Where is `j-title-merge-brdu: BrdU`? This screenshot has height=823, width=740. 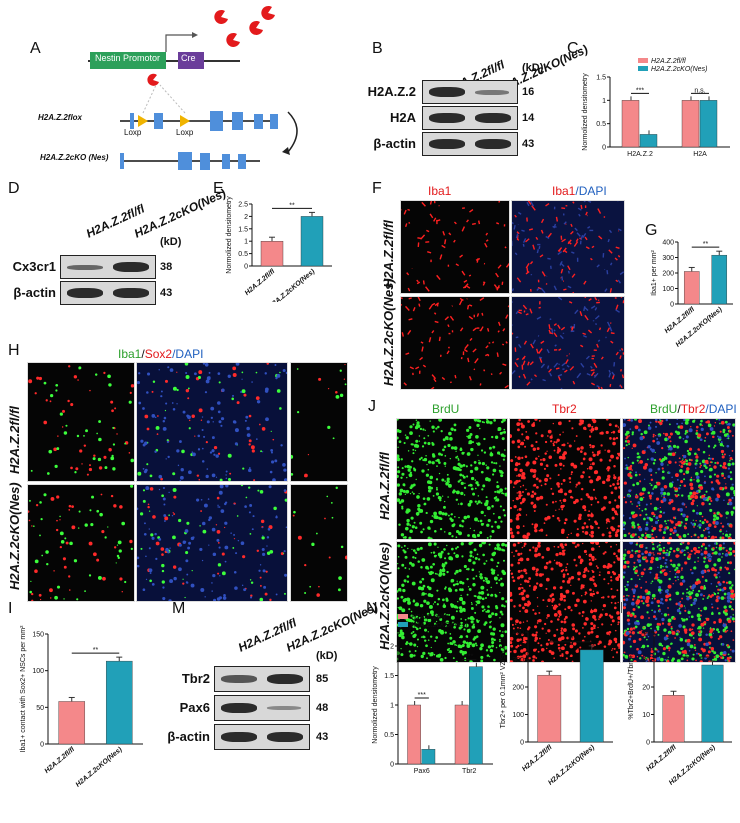
j-title-merge-brdu: BrdU is located at coordinates (664, 409).